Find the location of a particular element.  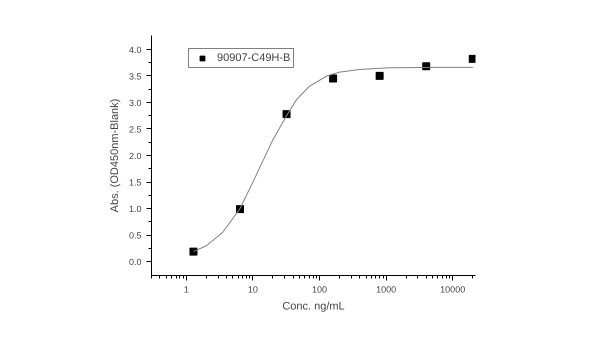

x-tick-label: 10 is located at coordinates (253, 289).